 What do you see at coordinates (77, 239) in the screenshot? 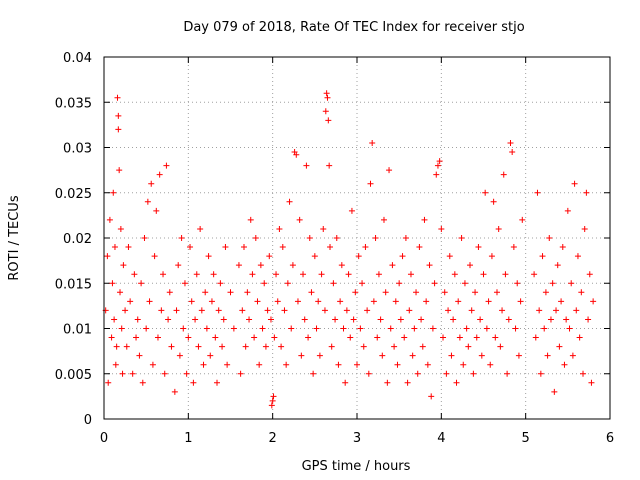
I see `y-tick-label: 0.02` at bounding box center [77, 239].